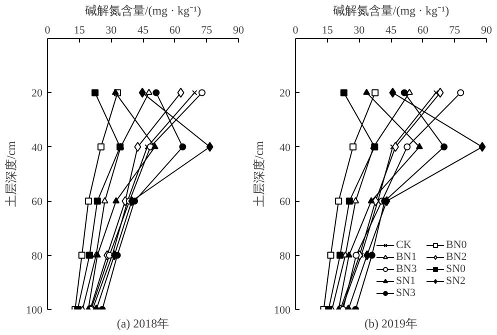 The width and height of the screenshot is (497, 335). What do you see at coordinates (404, 245) in the screenshot?
I see `legend-label: CK` at bounding box center [404, 245].